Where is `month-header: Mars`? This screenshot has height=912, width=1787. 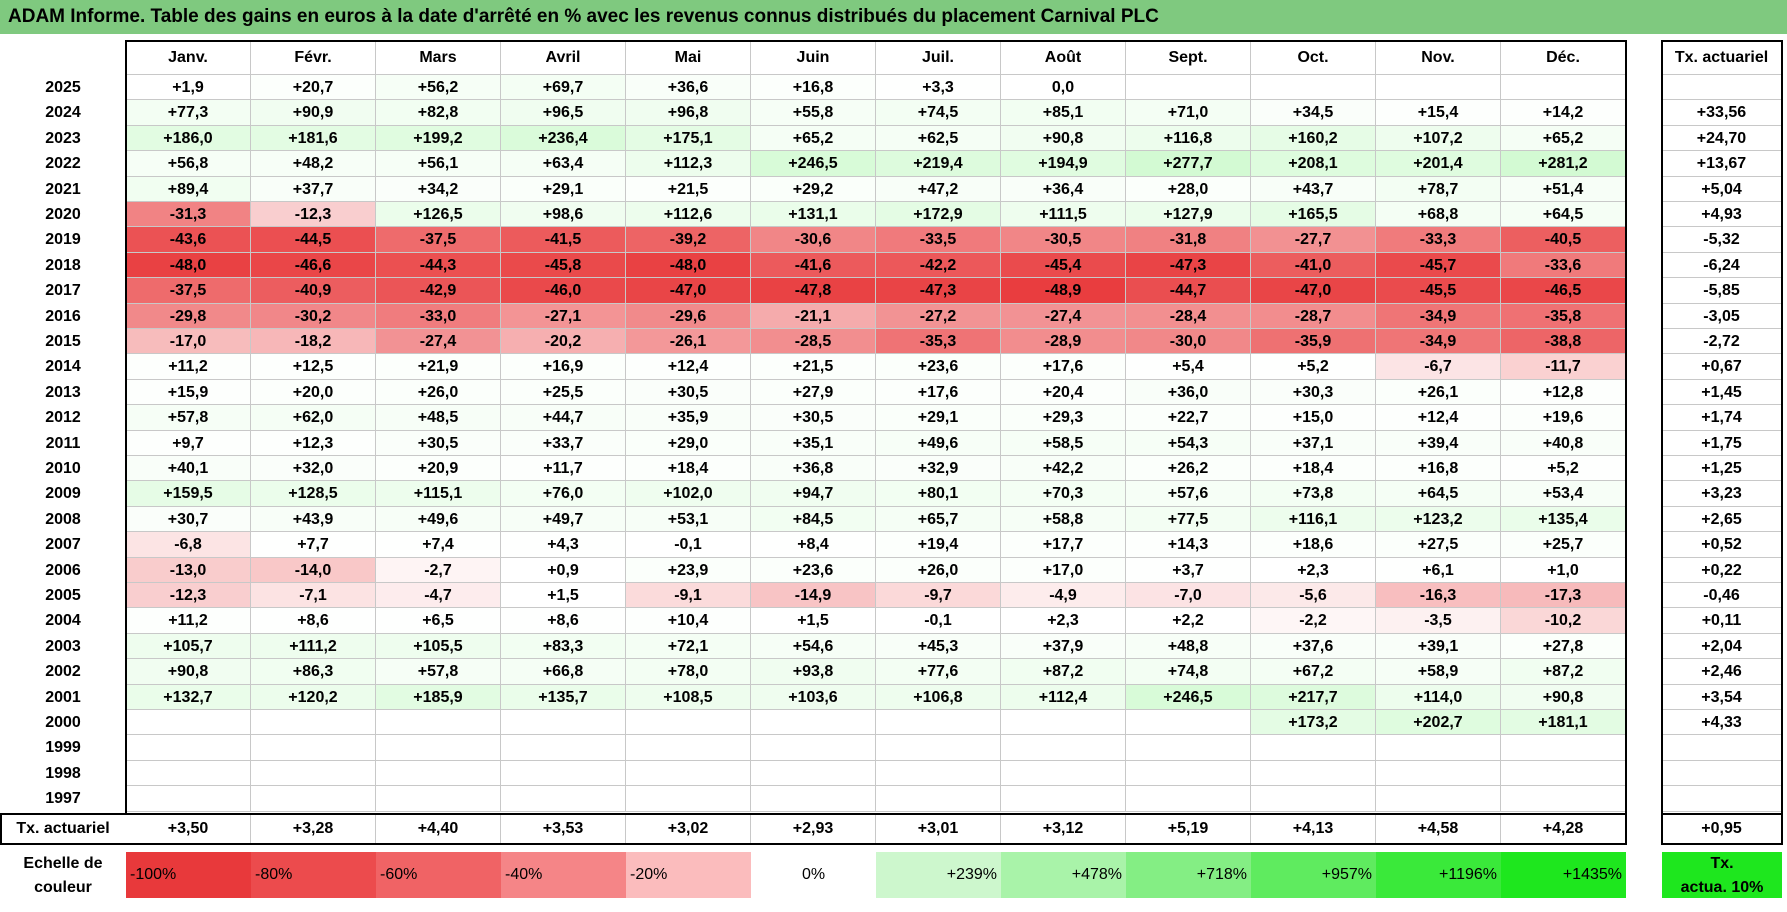 month-header: Mars is located at coordinates (438, 58).